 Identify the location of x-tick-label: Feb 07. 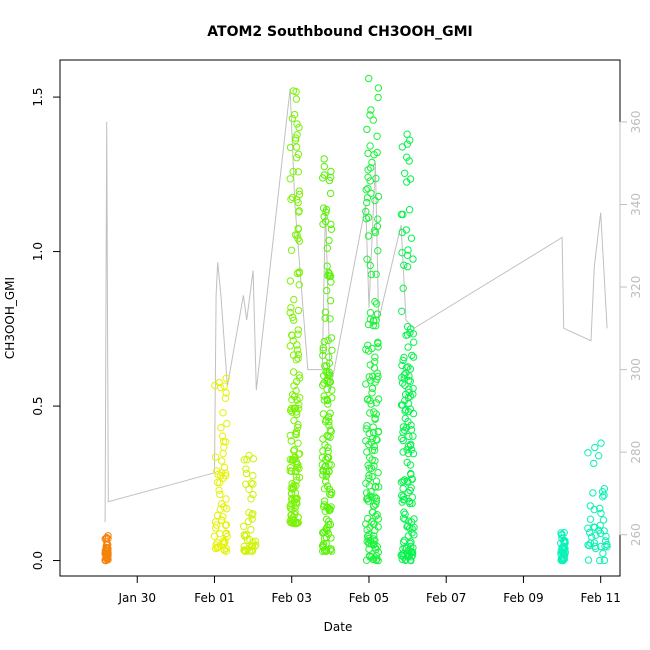
(446, 598).